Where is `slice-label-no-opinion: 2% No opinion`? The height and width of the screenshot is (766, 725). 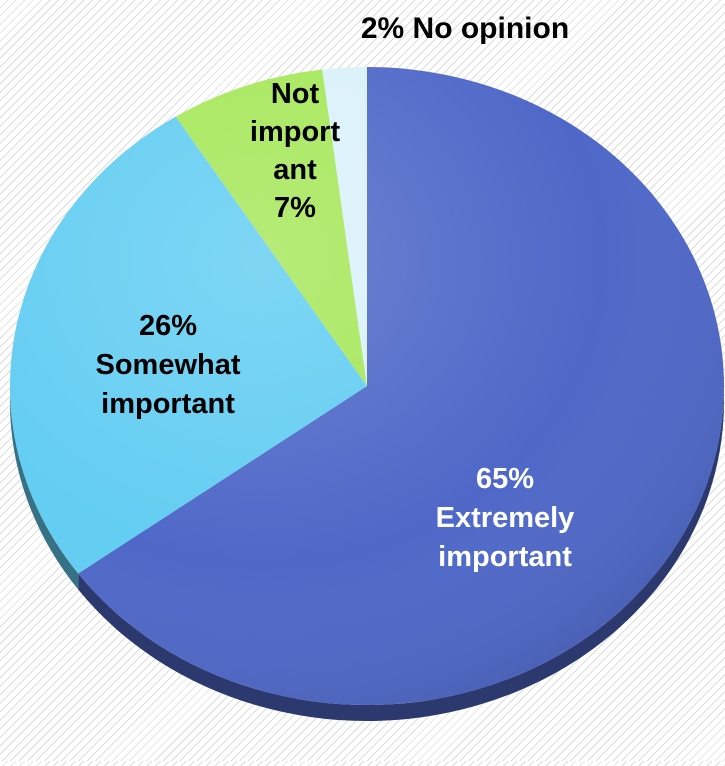
slice-label-no-opinion: 2% No opinion is located at coordinates (465, 28).